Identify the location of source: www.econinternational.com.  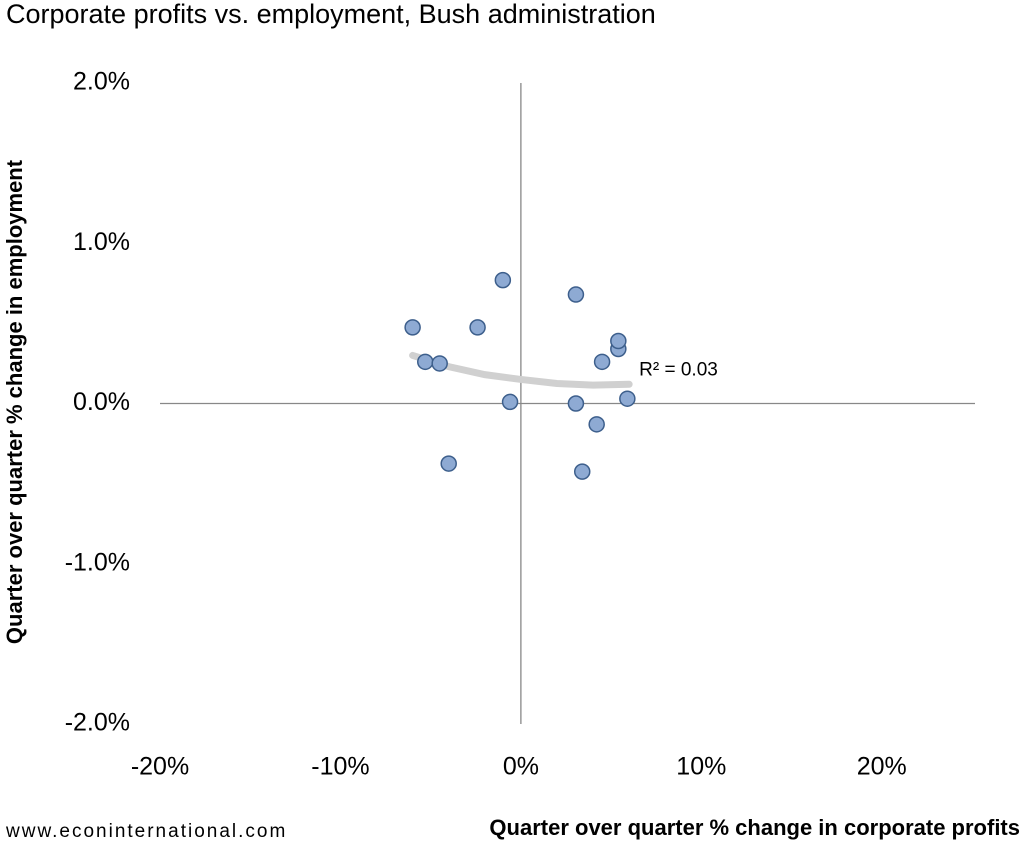
(146, 831).